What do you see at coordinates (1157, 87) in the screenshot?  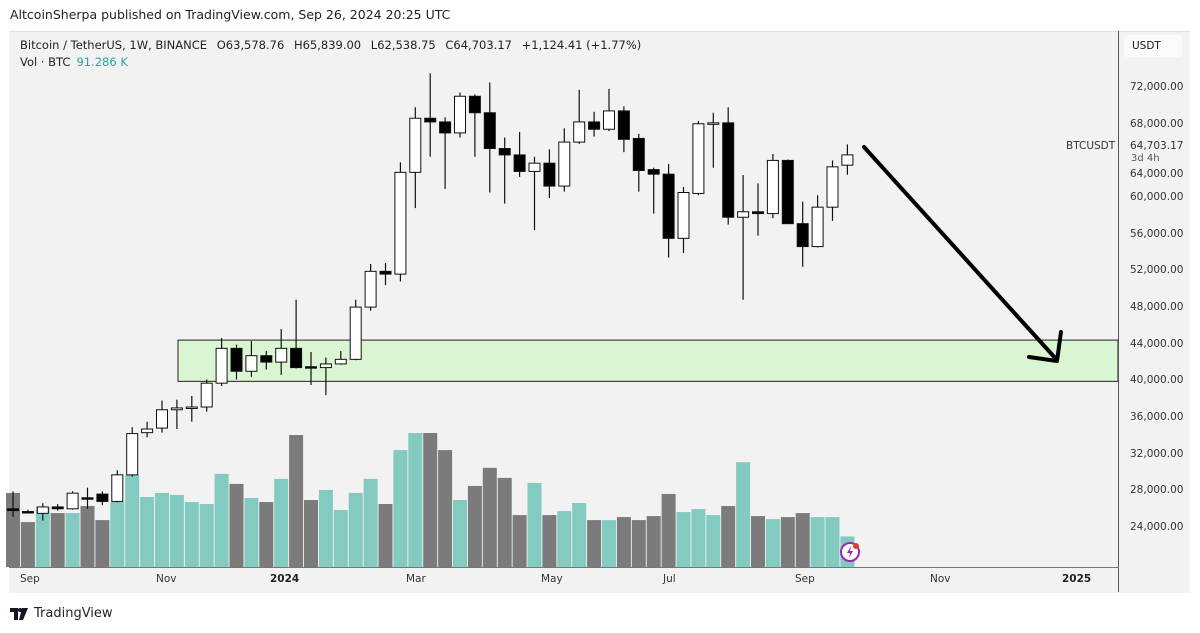 I see `price-tick-label: 72,000.00` at bounding box center [1157, 87].